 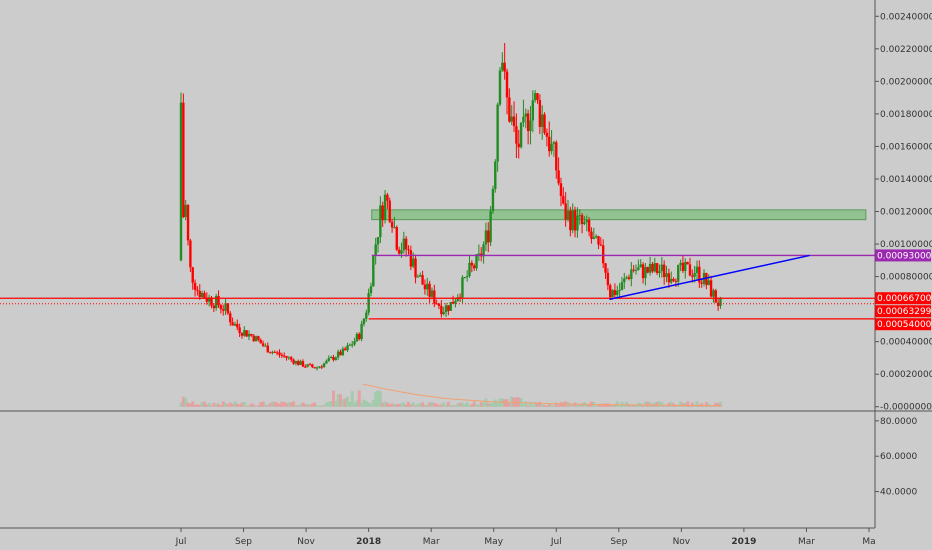 What do you see at coordinates (903, 324) in the screenshot?
I see `price-badge` at bounding box center [903, 324].